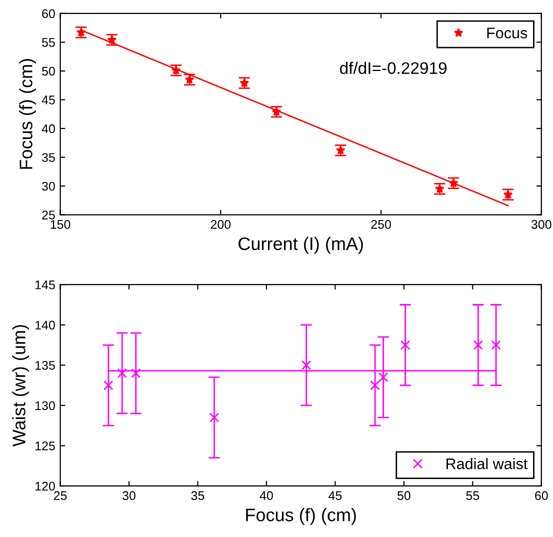  What do you see at coordinates (381, 224) in the screenshot?
I see `x-tick-label: 250` at bounding box center [381, 224].